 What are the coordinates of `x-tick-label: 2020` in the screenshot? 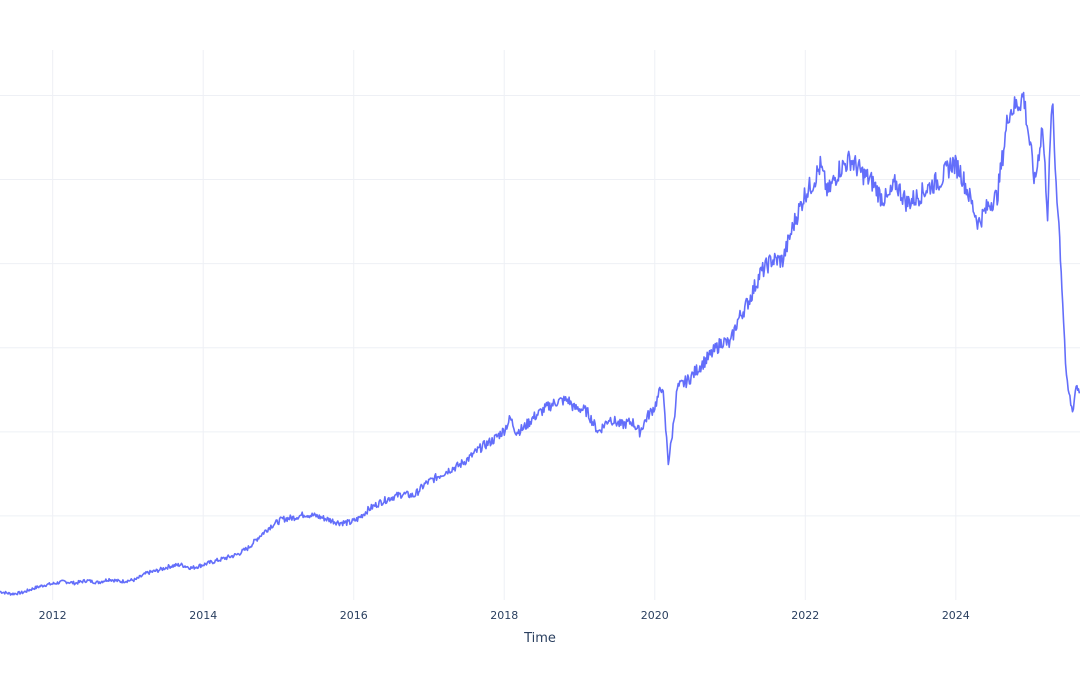 It's located at (655, 615).